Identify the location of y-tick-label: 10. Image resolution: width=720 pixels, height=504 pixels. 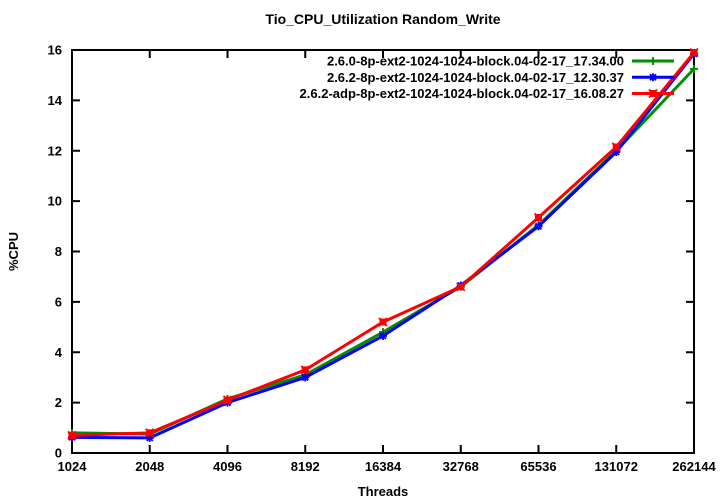
(55, 201).